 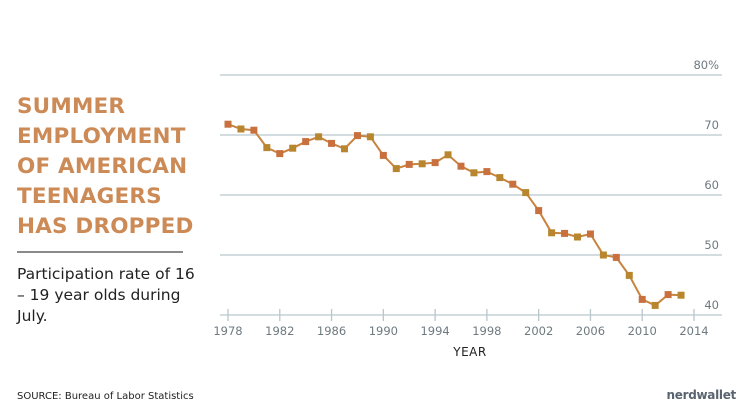 What do you see at coordinates (711, 185) in the screenshot?
I see `y-tick-label: 60` at bounding box center [711, 185].